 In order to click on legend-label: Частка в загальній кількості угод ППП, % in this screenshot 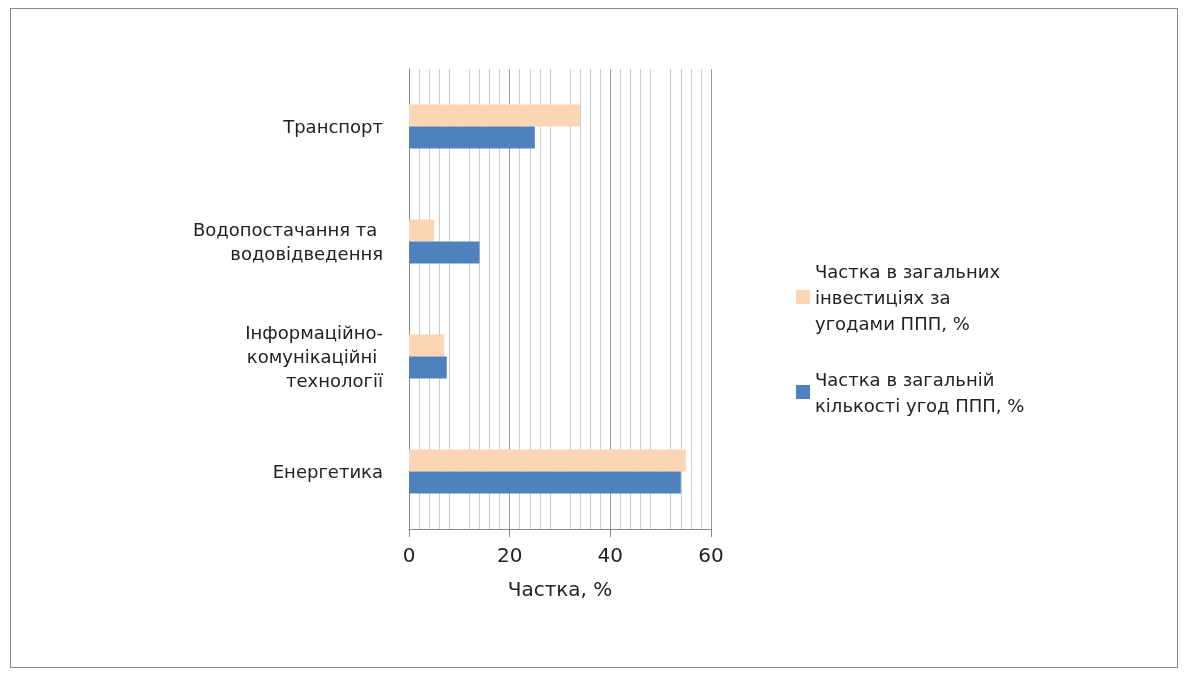, I will do `click(920, 392)`.